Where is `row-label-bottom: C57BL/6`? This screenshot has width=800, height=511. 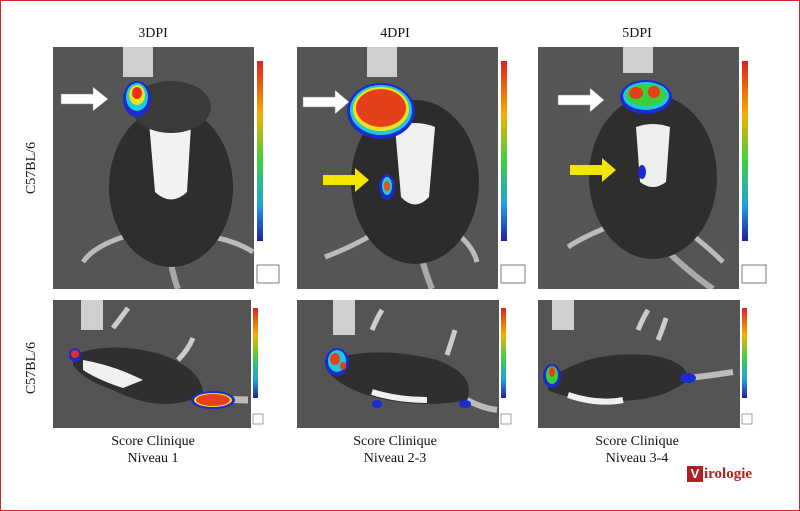
row-label-bottom: C57BL/6 is located at coordinates (31, 368).